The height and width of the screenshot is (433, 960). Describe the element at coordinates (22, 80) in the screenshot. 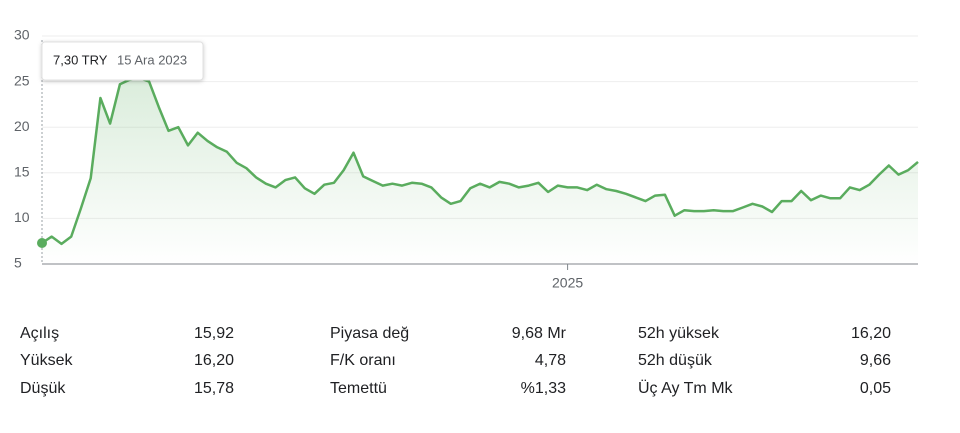

I see `y-tick-label: 25` at that location.